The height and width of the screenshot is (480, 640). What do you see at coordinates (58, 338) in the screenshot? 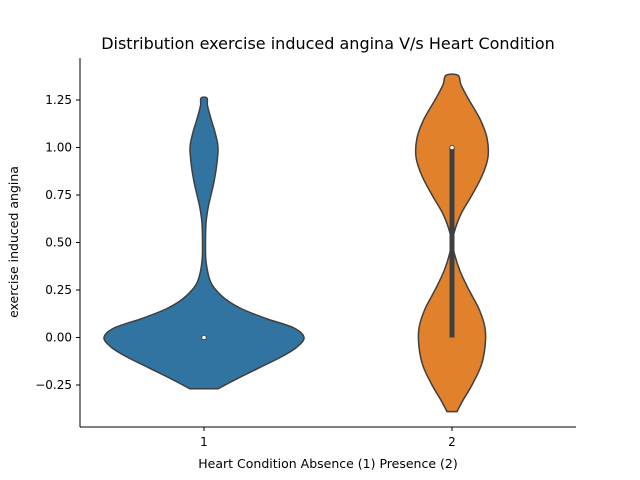
I see `y-tick-label: 0.00` at bounding box center [58, 338].